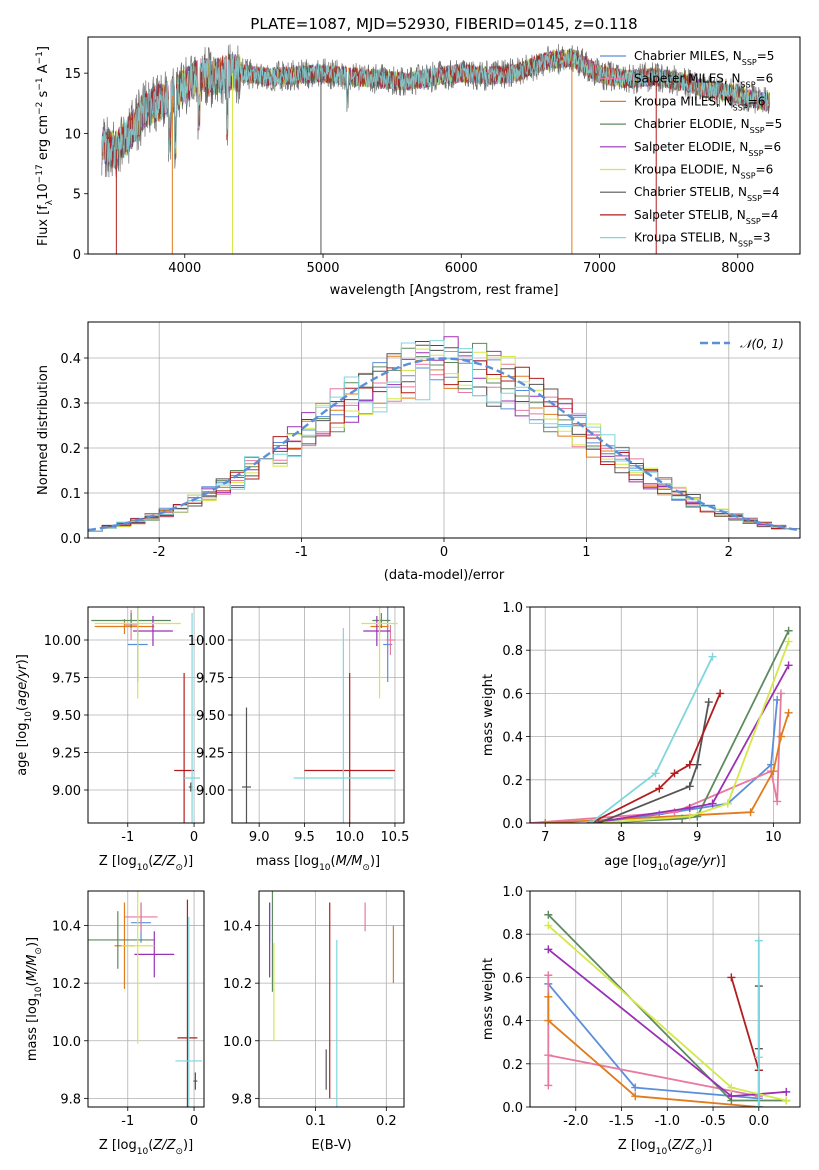 This screenshot has height=1170, width=819. Describe the element at coordinates (259, 837) in the screenshot. I see `x-tick-label: 9.0` at that location.